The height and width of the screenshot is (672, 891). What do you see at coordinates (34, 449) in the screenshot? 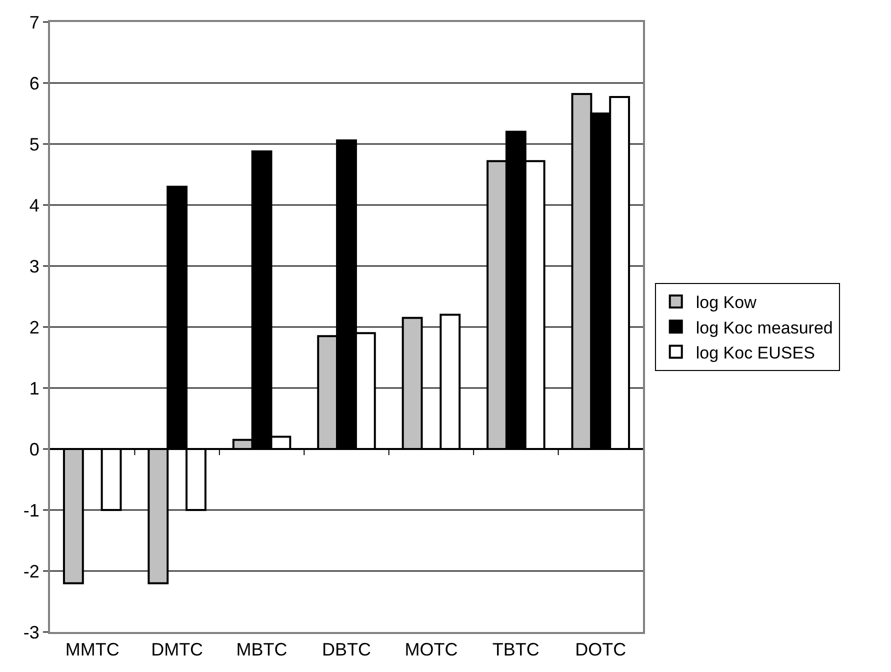
I see `y-tick-label: 0` at bounding box center [34, 449].